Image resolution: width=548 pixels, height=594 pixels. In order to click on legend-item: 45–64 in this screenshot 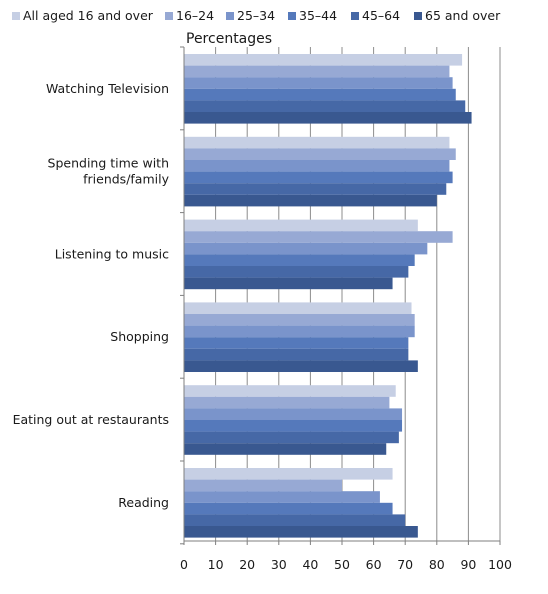, I will do `click(375, 15)`.